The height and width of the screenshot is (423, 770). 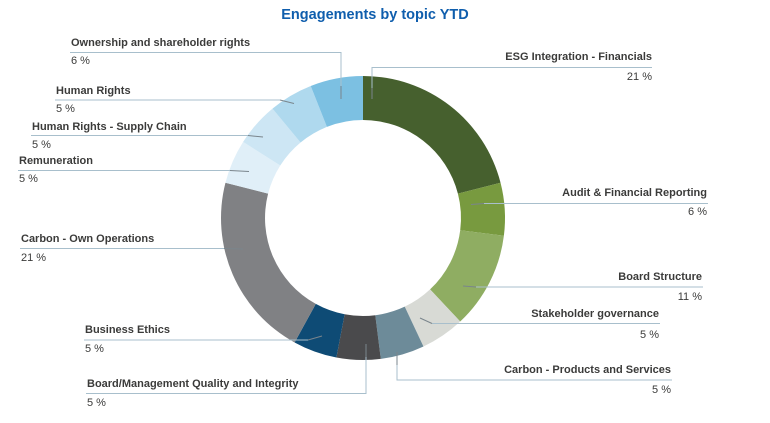 What do you see at coordinates (80, 61) in the screenshot?
I see `value-ownership-and-shareholder-rights: 6 %` at bounding box center [80, 61].